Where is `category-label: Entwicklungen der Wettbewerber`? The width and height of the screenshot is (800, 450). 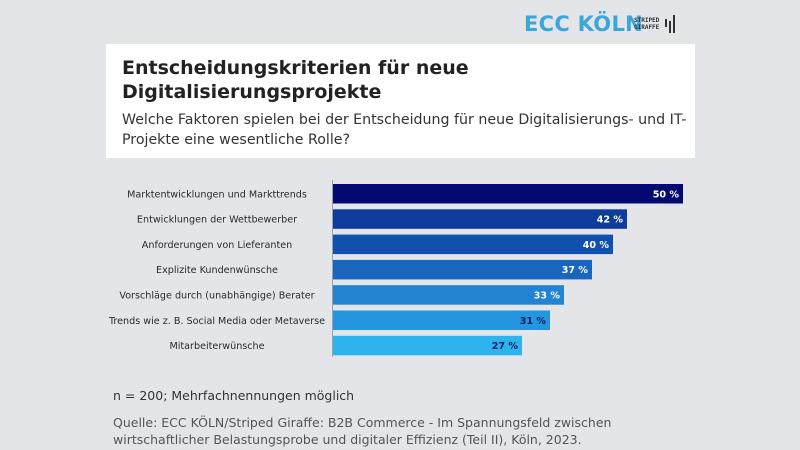 category-label: Entwicklungen der Wettbewerber is located at coordinates (217, 220).